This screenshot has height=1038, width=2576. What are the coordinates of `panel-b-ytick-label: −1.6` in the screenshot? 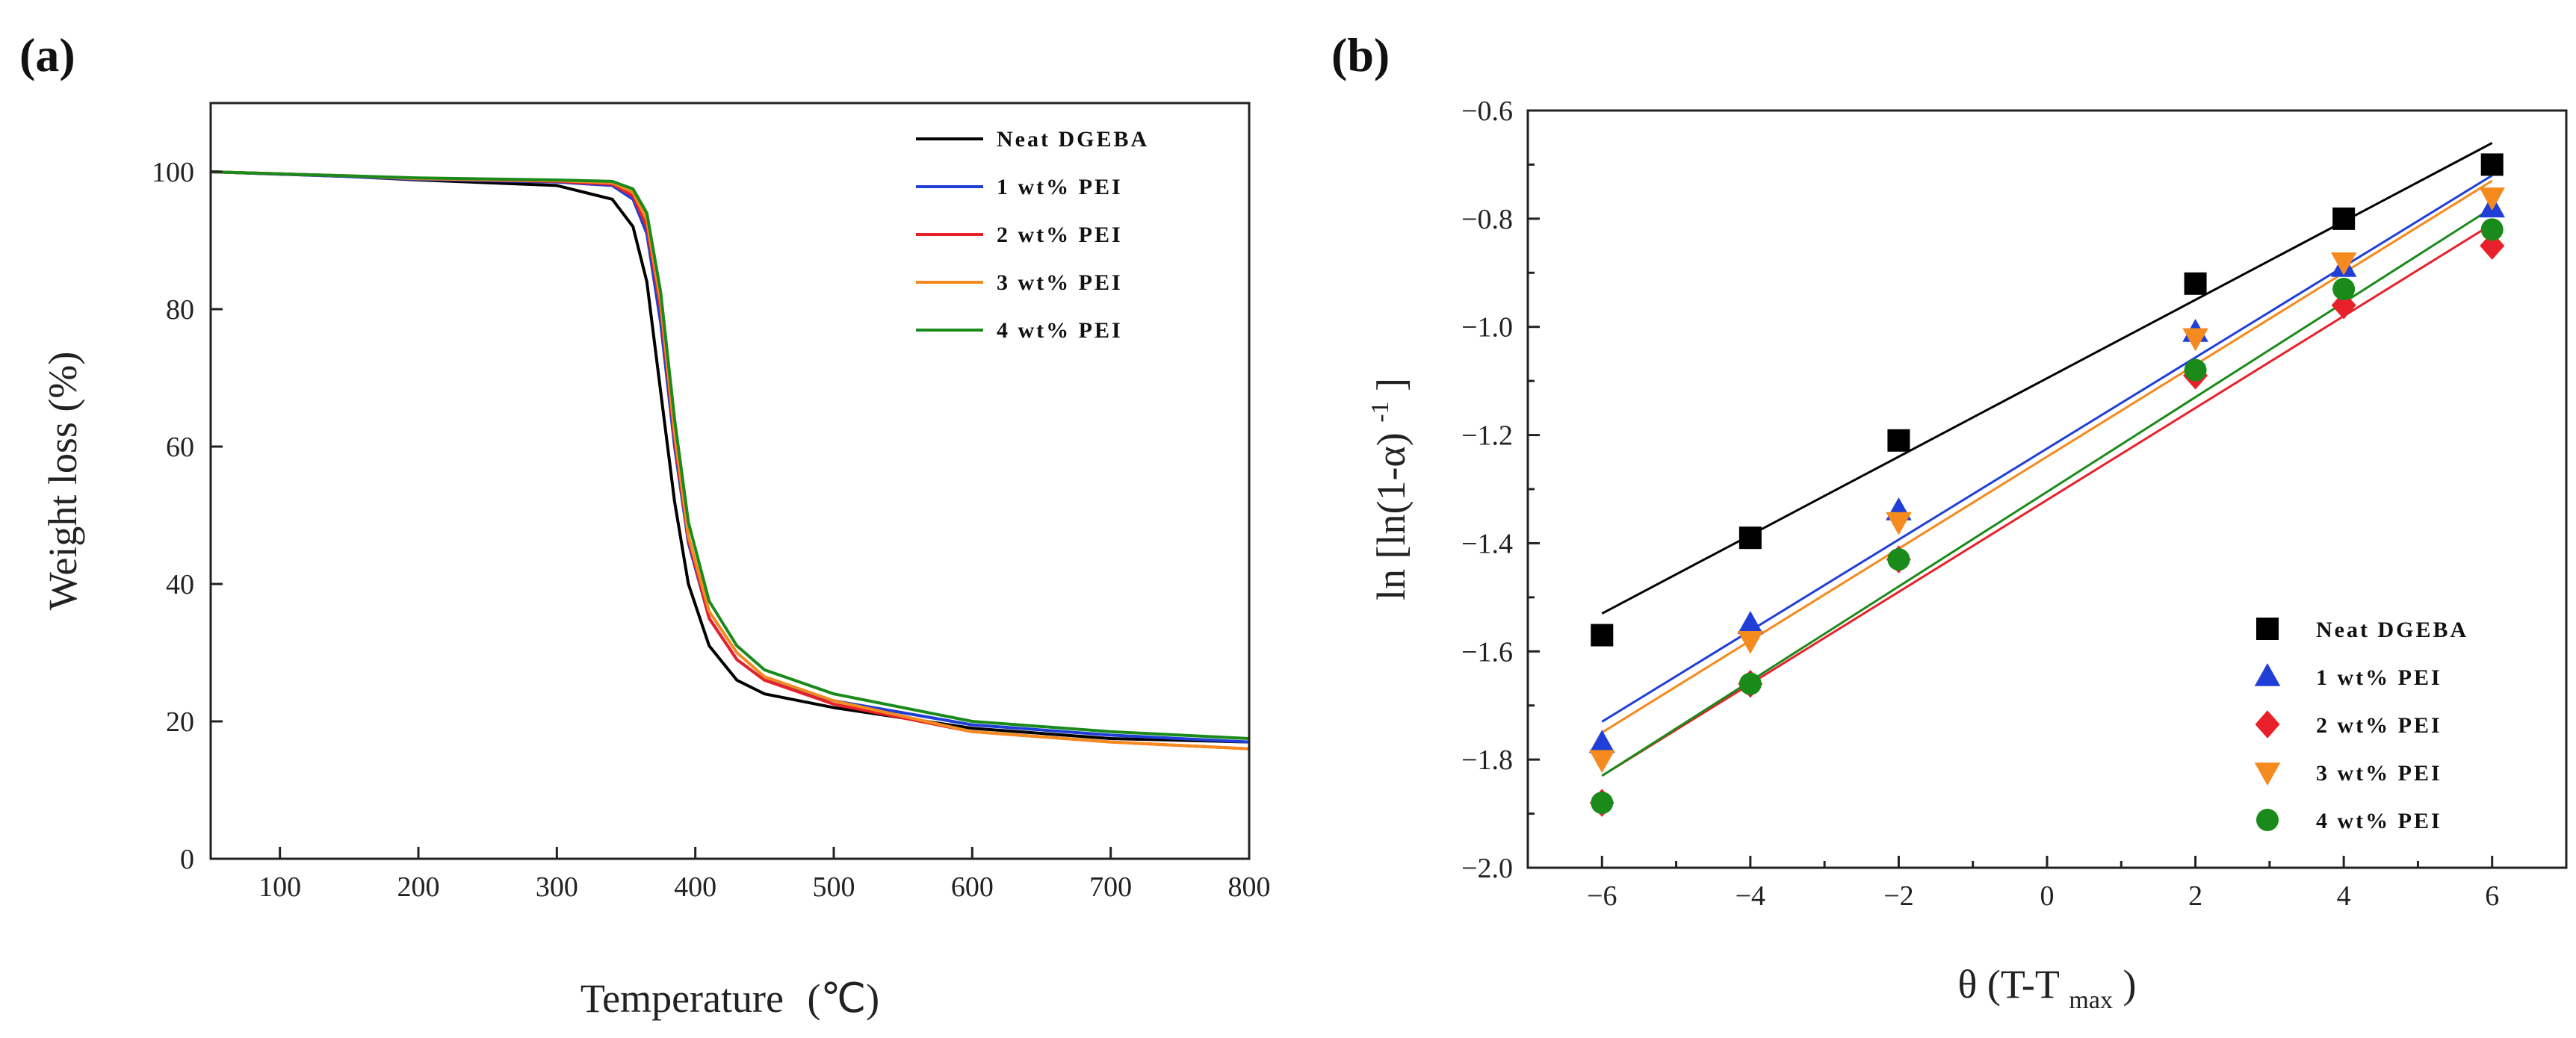 It's located at (1487, 652).